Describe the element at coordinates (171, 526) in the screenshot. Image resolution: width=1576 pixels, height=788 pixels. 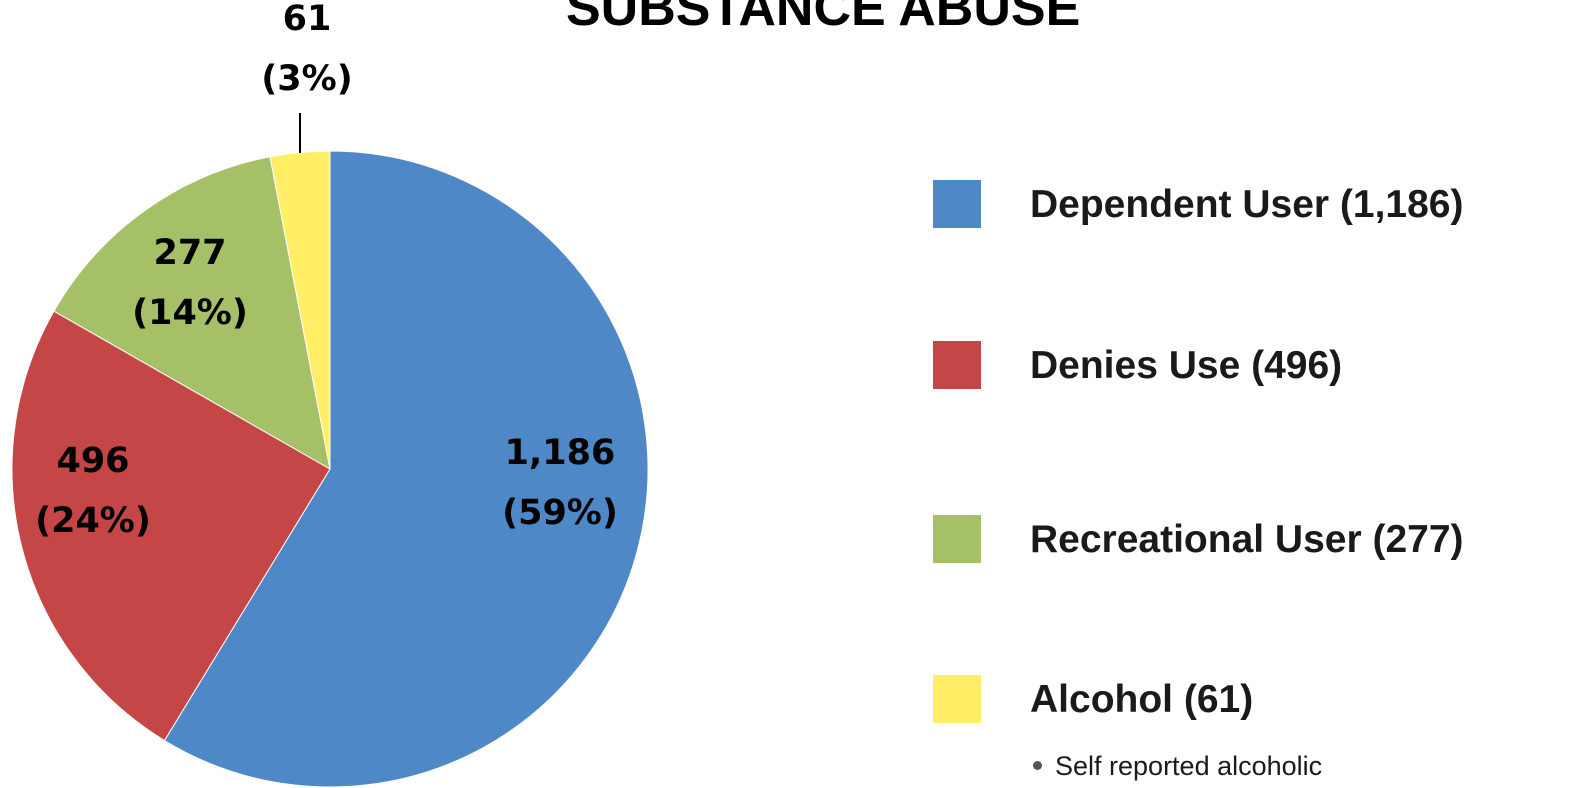
I see `pie-slice-denies-use` at that location.